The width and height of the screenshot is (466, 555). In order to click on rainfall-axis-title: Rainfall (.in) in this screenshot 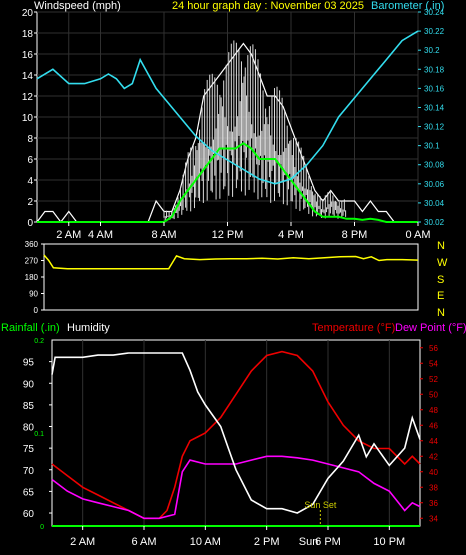, I will do `click(30, 328)`.